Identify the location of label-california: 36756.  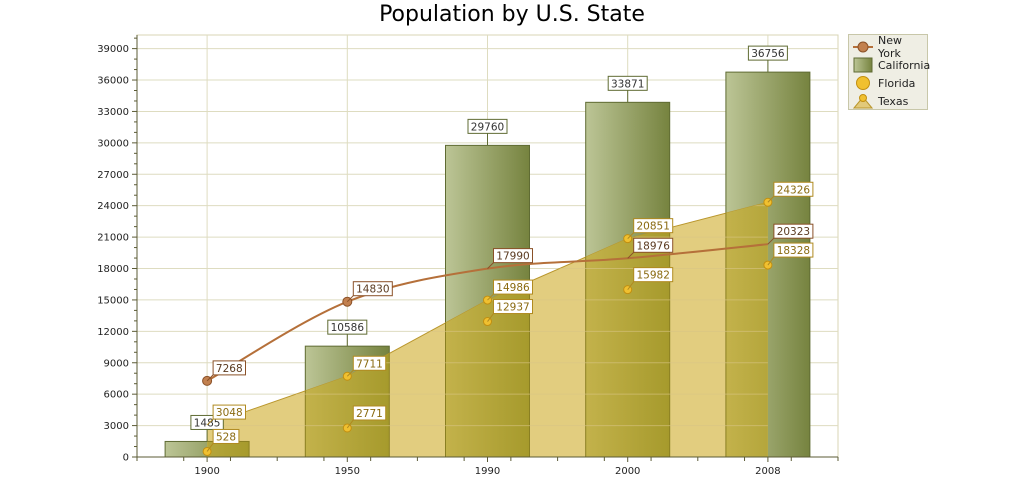
(768, 54).